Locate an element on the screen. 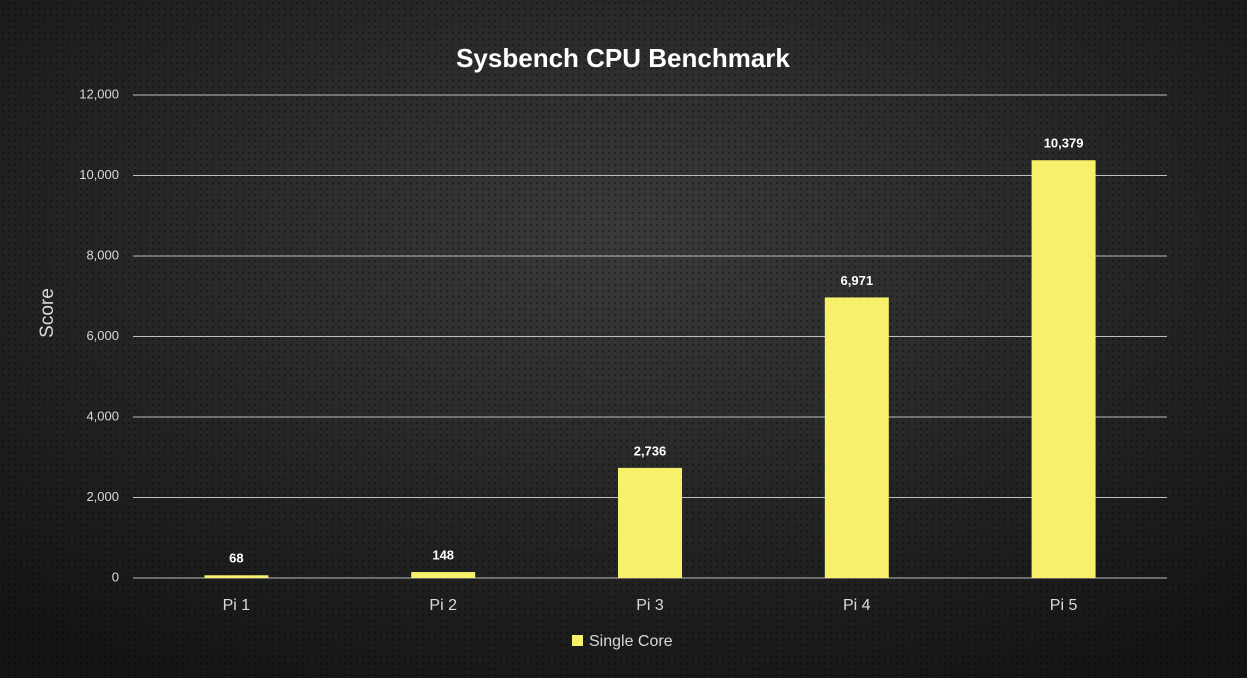  x-tick-label: Pi 1 is located at coordinates (237, 605).